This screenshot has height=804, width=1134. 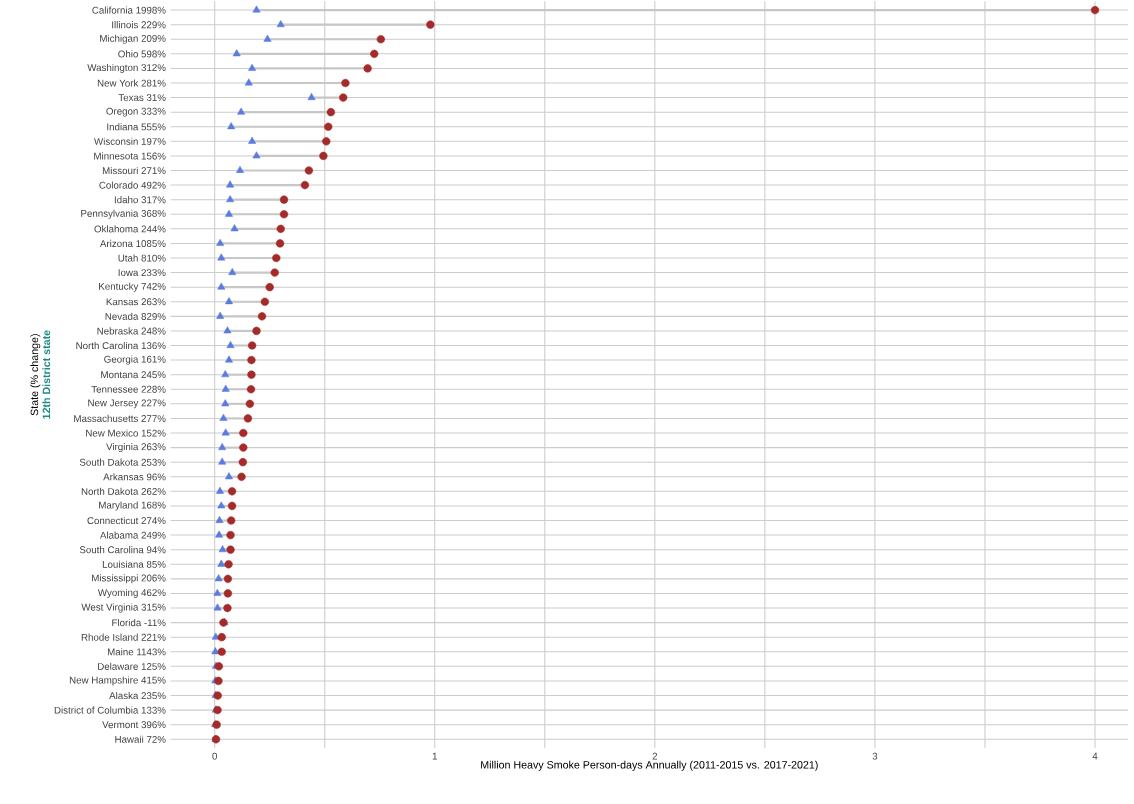 I want to click on y-tick-label: Colorado 492%, so click(x=132, y=185).